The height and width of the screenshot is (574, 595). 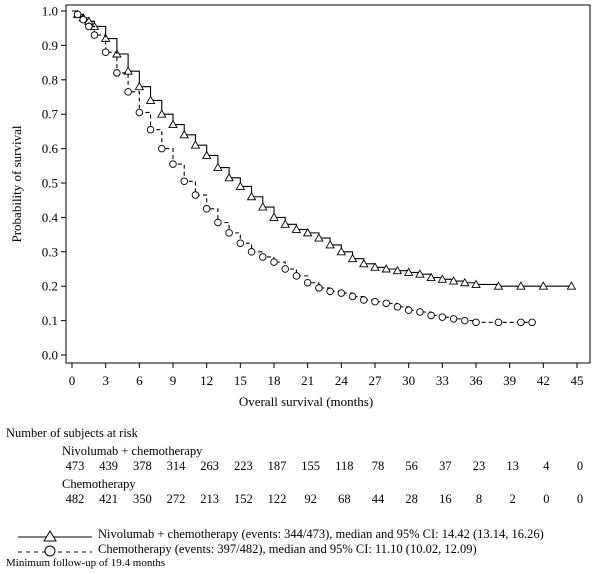 I want to click on risk-count: 92, so click(x=310, y=499).